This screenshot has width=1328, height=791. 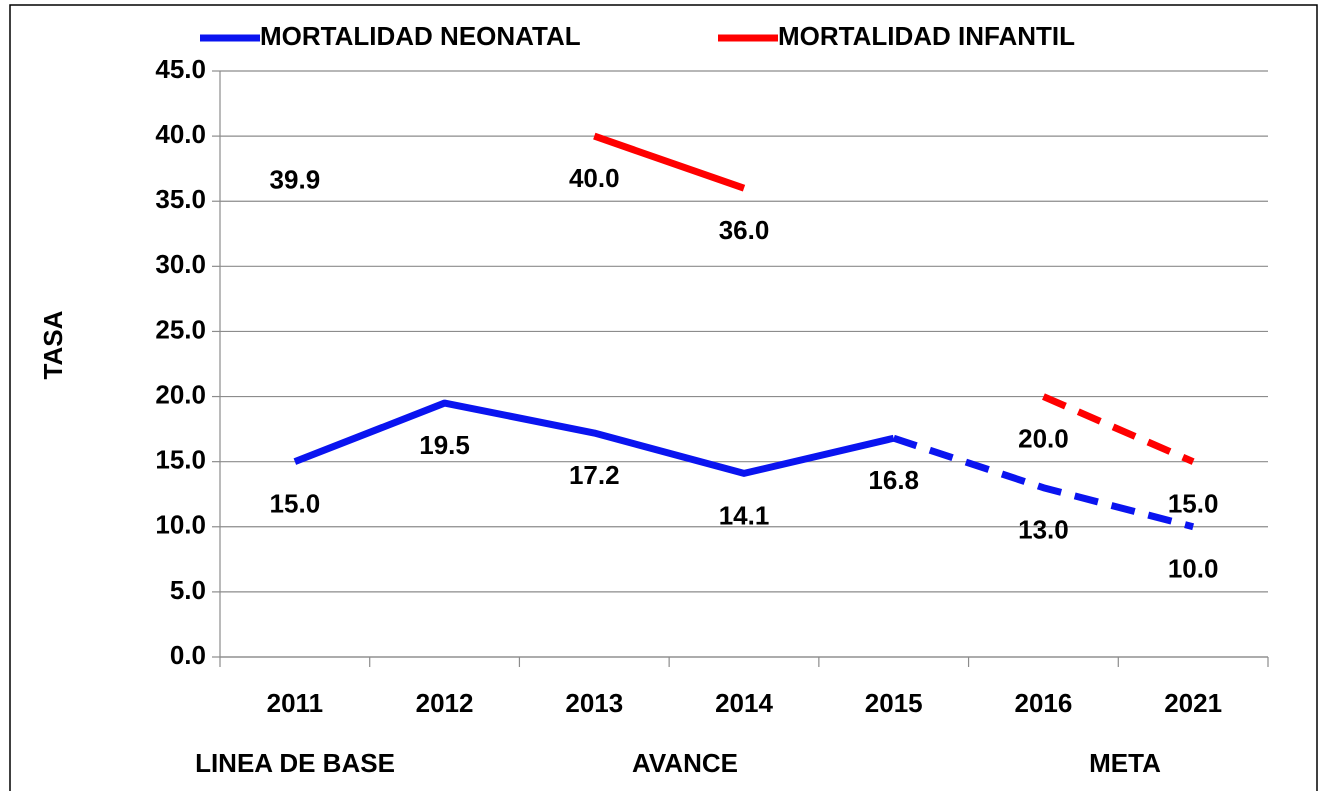 What do you see at coordinates (1193, 569) in the screenshot?
I see `data-label: 10.0` at bounding box center [1193, 569].